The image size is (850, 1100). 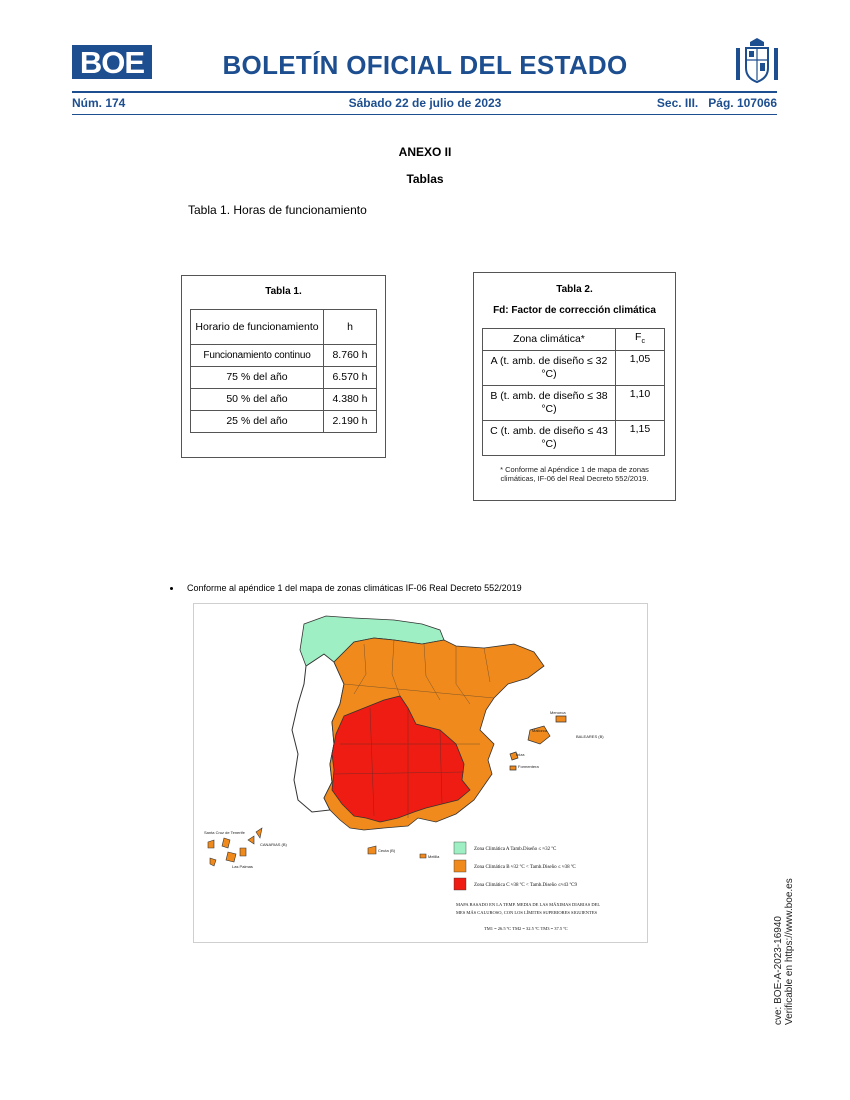 I want to click on table-row: Funcionamiento continuo 8.760 h, so click(x=283, y=355).